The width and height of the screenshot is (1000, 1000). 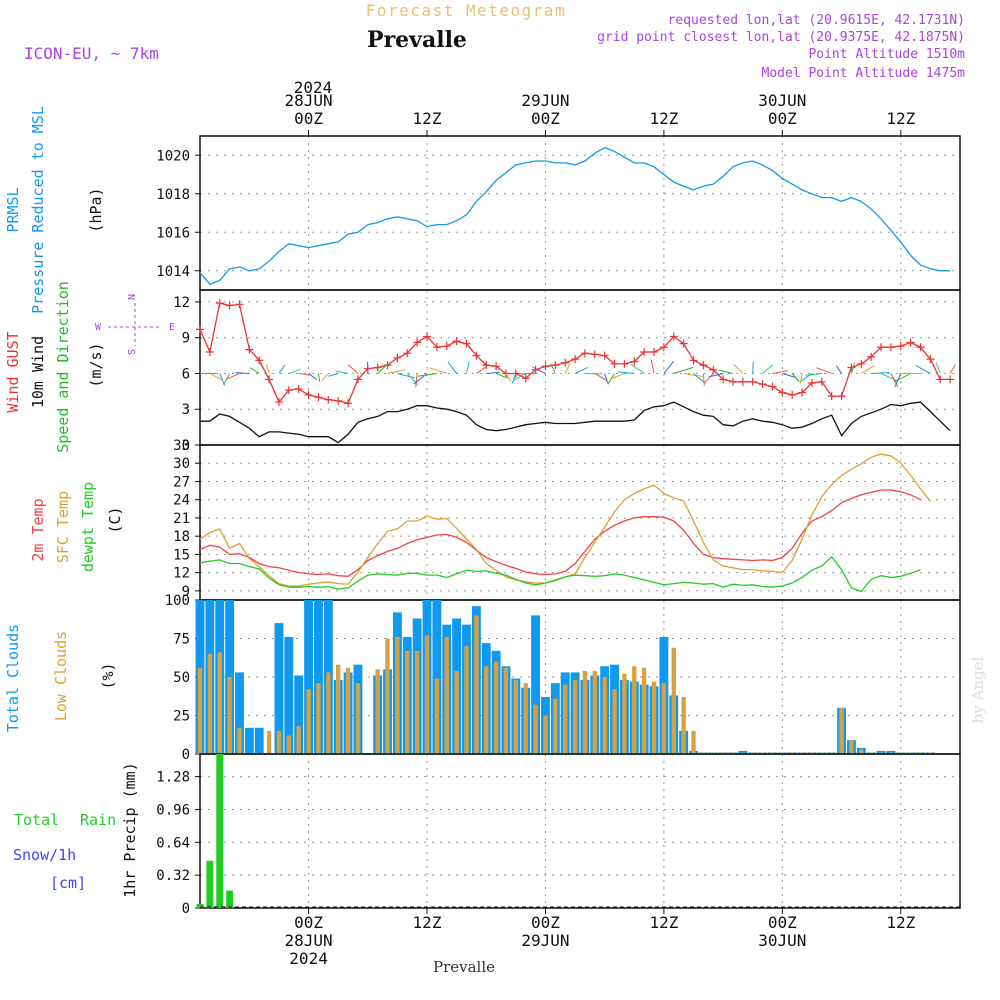 What do you see at coordinates (978, 689) in the screenshot?
I see `watermark: by Angel` at bounding box center [978, 689].